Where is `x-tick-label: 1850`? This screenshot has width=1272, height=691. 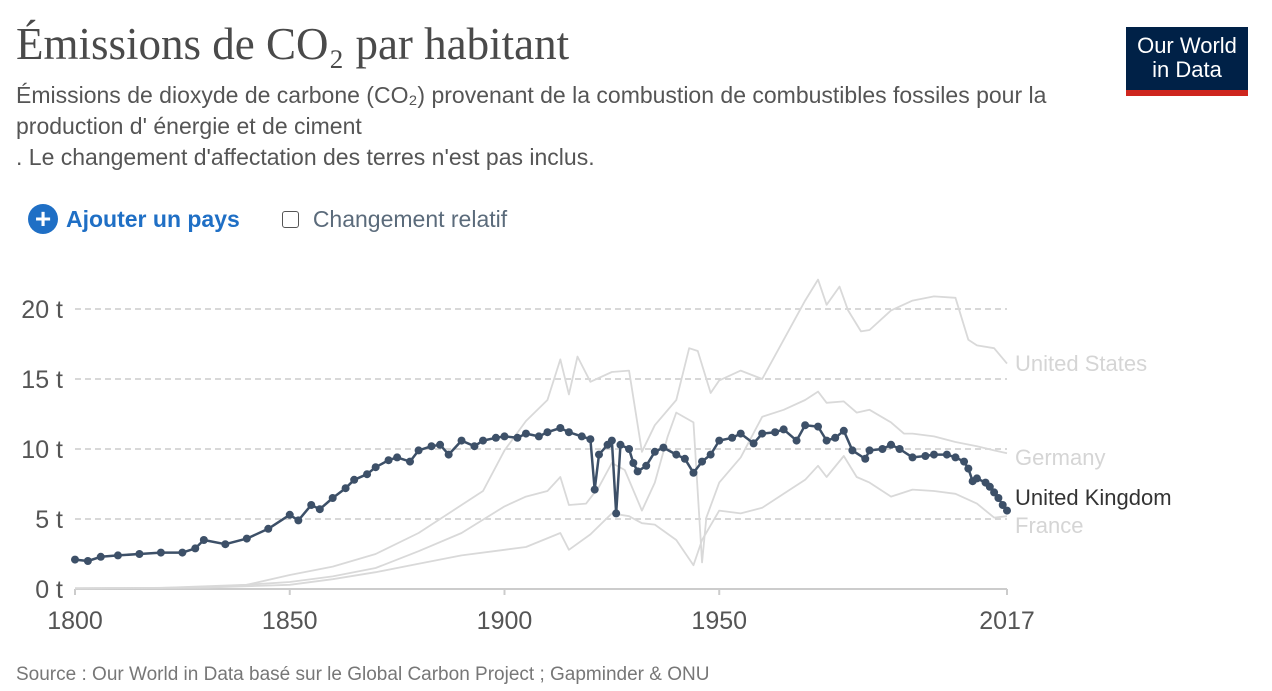 x-tick-label: 1850 is located at coordinates (290, 621).